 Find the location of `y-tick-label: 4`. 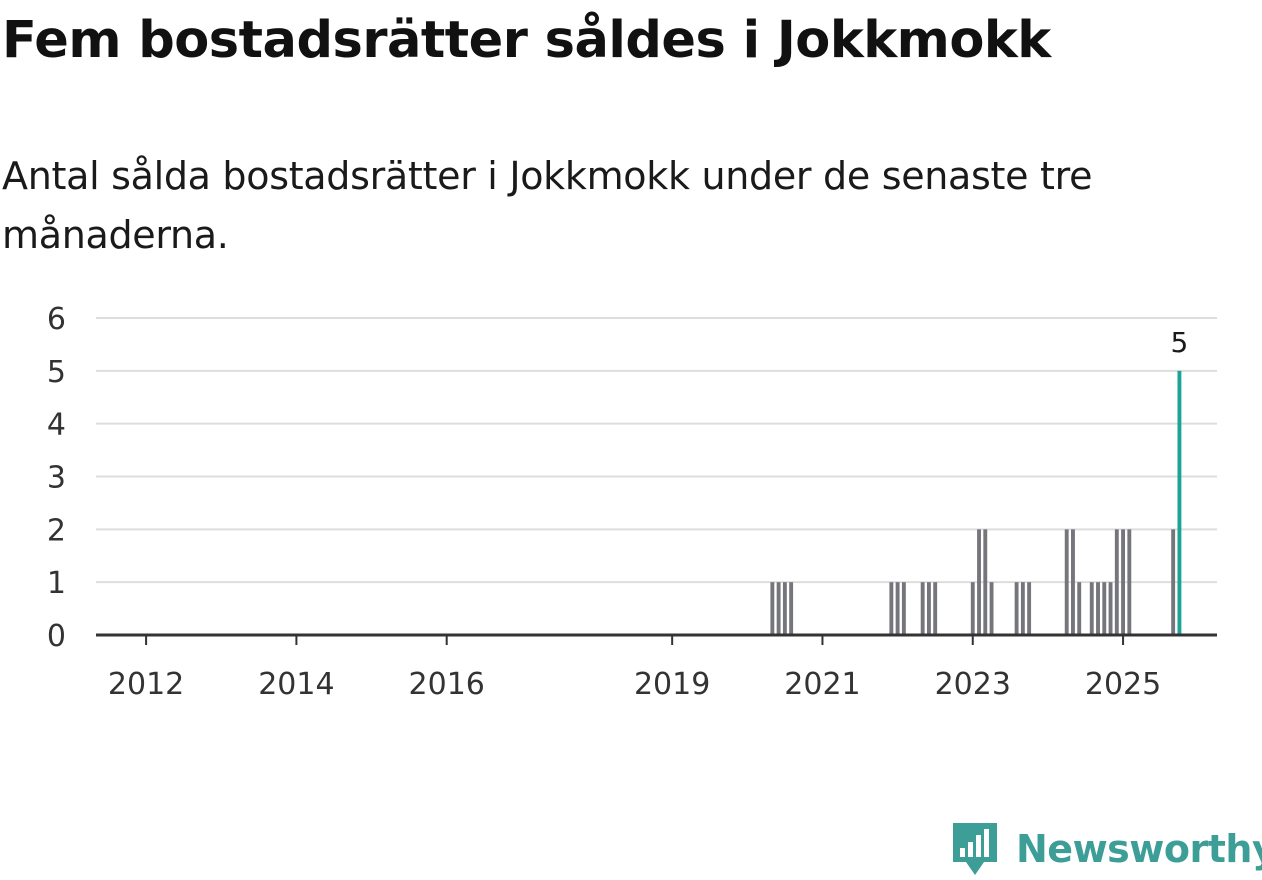

y-tick-label: 4 is located at coordinates (56, 425).